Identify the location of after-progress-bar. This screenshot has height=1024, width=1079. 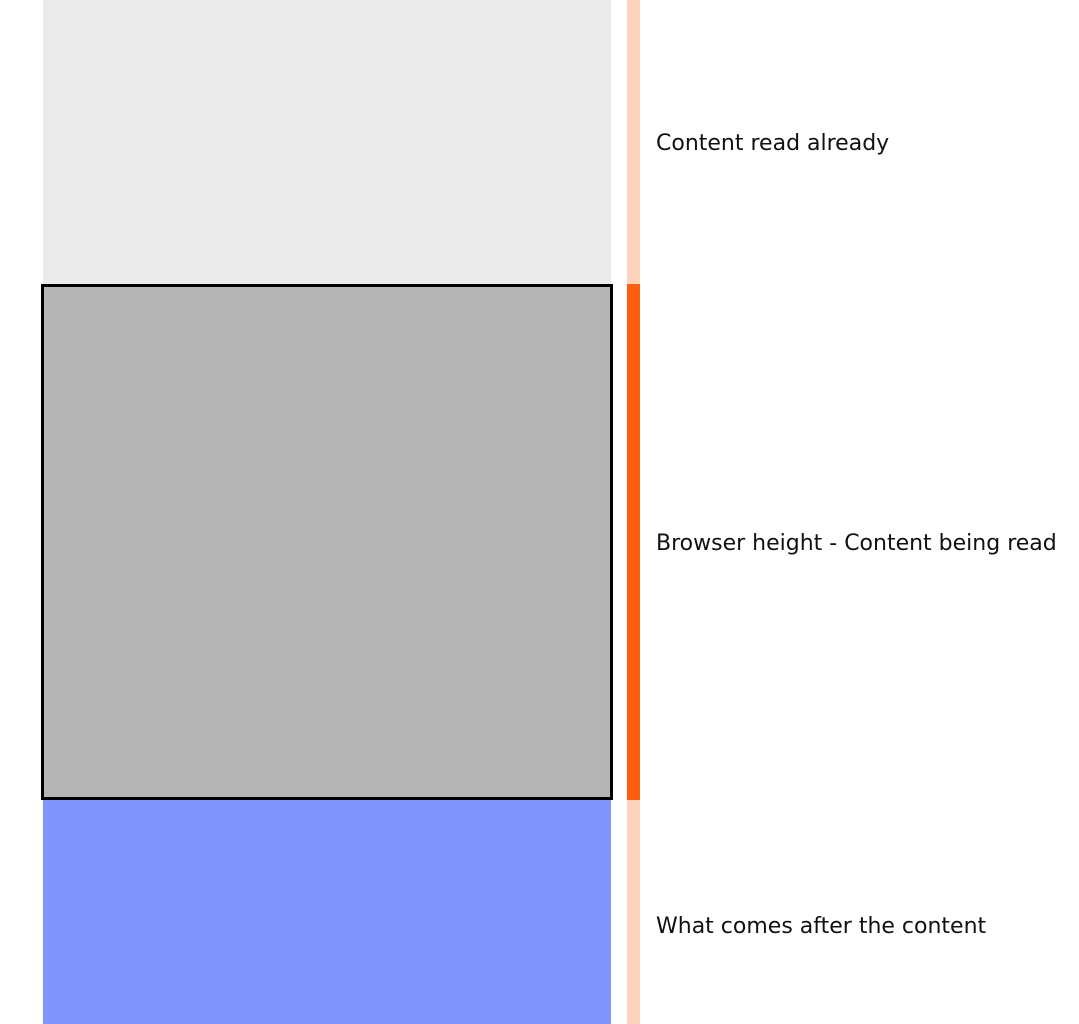
(633, 912).